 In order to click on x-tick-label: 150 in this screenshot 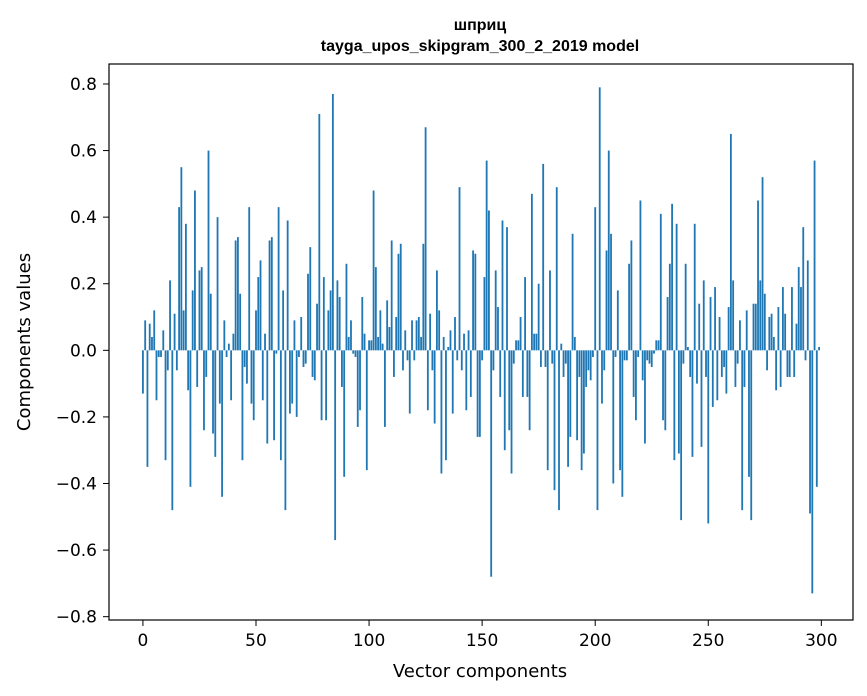, I will do `click(482, 641)`.